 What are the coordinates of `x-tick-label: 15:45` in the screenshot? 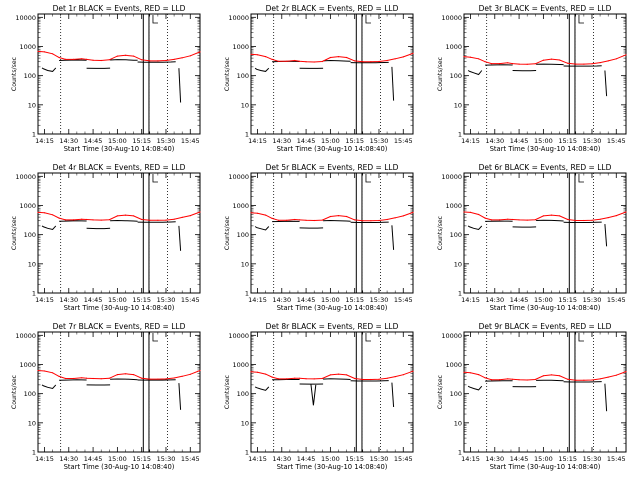 It's located at (616, 141).